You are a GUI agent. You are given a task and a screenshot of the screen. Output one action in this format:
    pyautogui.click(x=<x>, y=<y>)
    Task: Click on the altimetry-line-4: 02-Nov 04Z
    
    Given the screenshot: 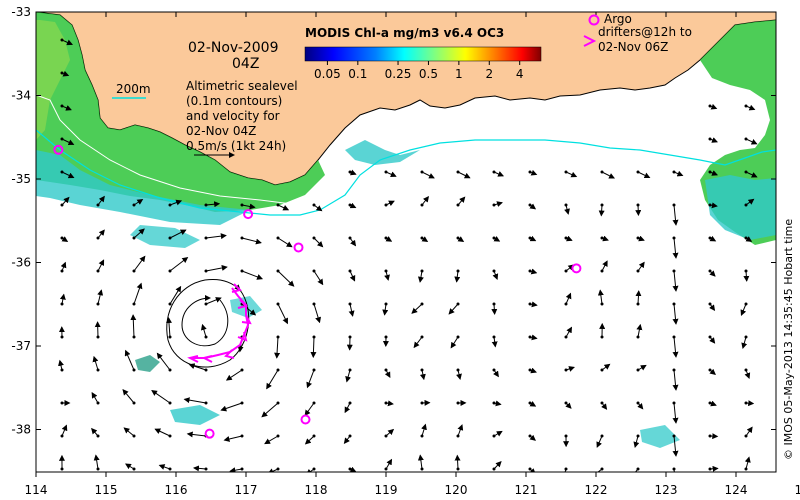 What is the action you would take?
    pyautogui.click(x=221, y=131)
    